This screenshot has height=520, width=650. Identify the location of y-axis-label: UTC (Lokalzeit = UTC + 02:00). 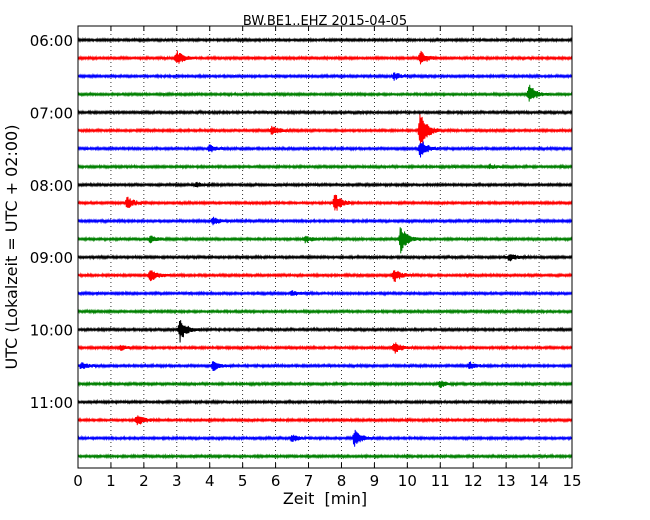
(11, 247).